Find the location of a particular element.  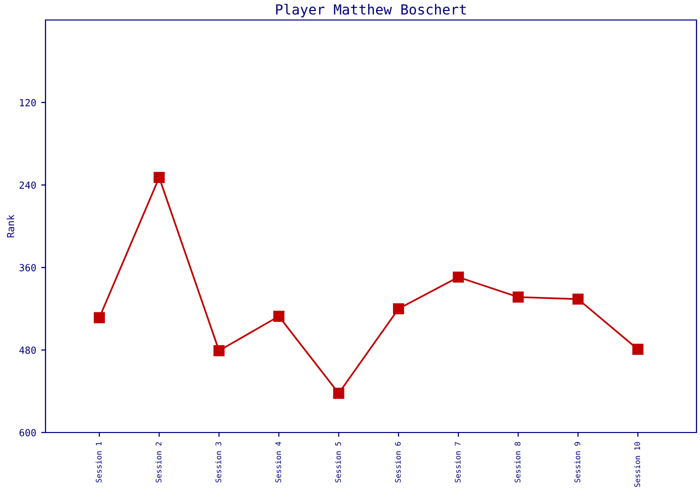

y-tick-label: 360 is located at coordinates (28, 268).